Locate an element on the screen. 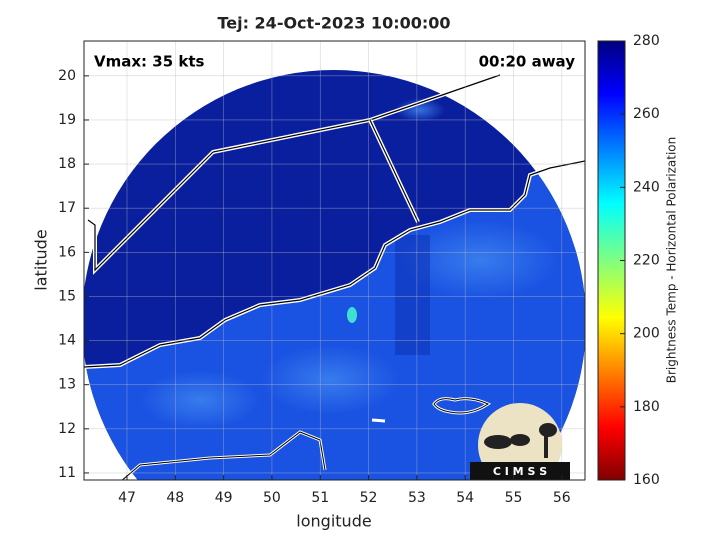  y-tick-label: 15 is located at coordinates (67, 296).